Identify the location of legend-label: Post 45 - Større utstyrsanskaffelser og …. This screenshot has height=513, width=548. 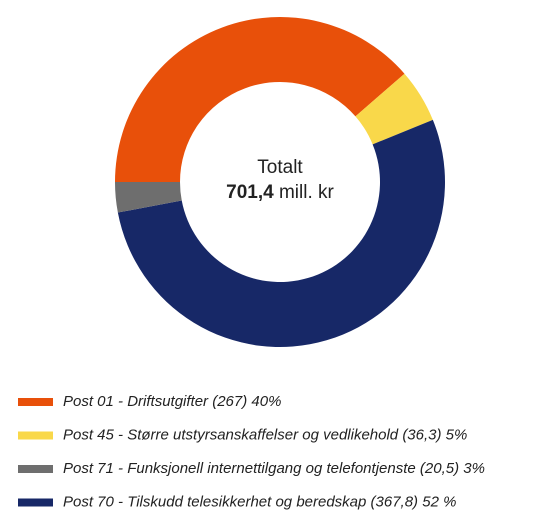
(265, 434).